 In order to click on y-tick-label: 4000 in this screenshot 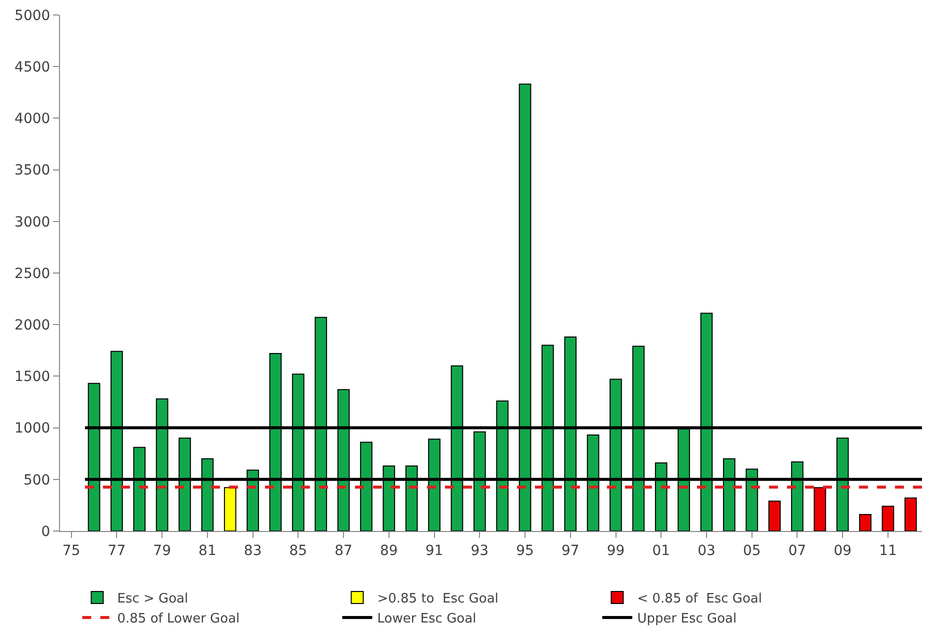, I will do `click(32, 119)`.